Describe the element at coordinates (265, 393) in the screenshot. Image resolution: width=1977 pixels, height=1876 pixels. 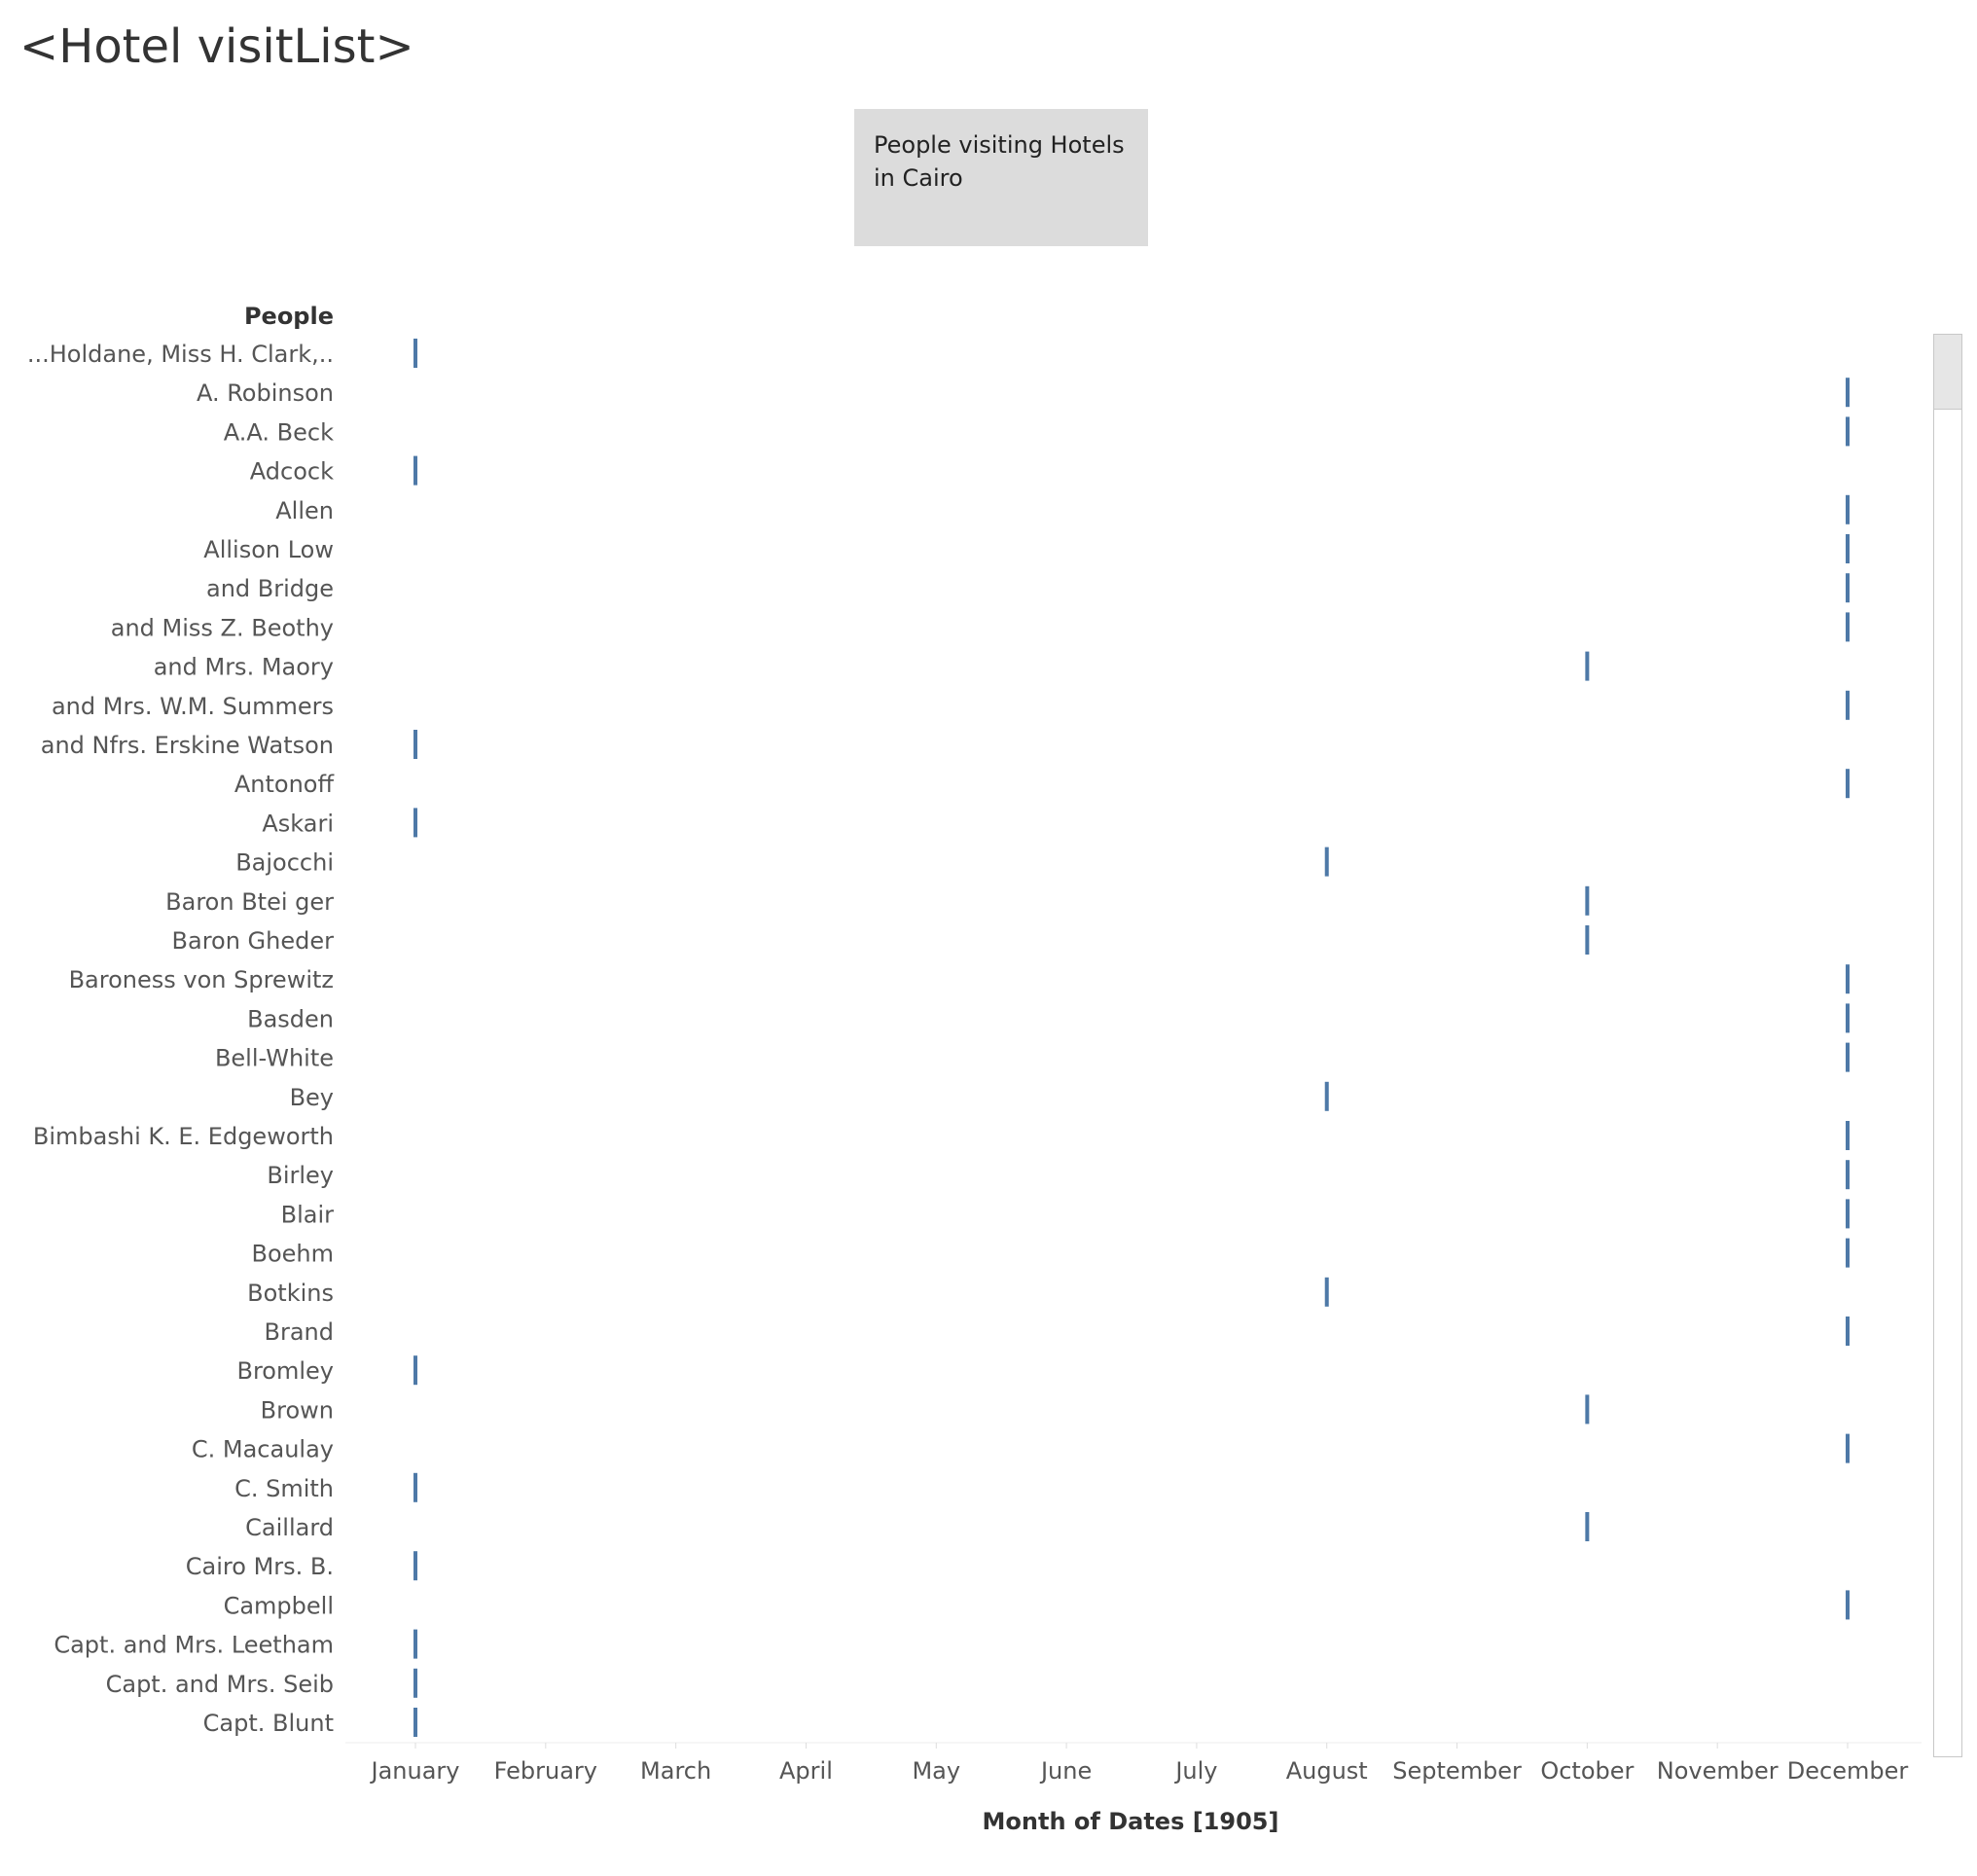
I see `y-tick-label: A. Robinson` at that location.